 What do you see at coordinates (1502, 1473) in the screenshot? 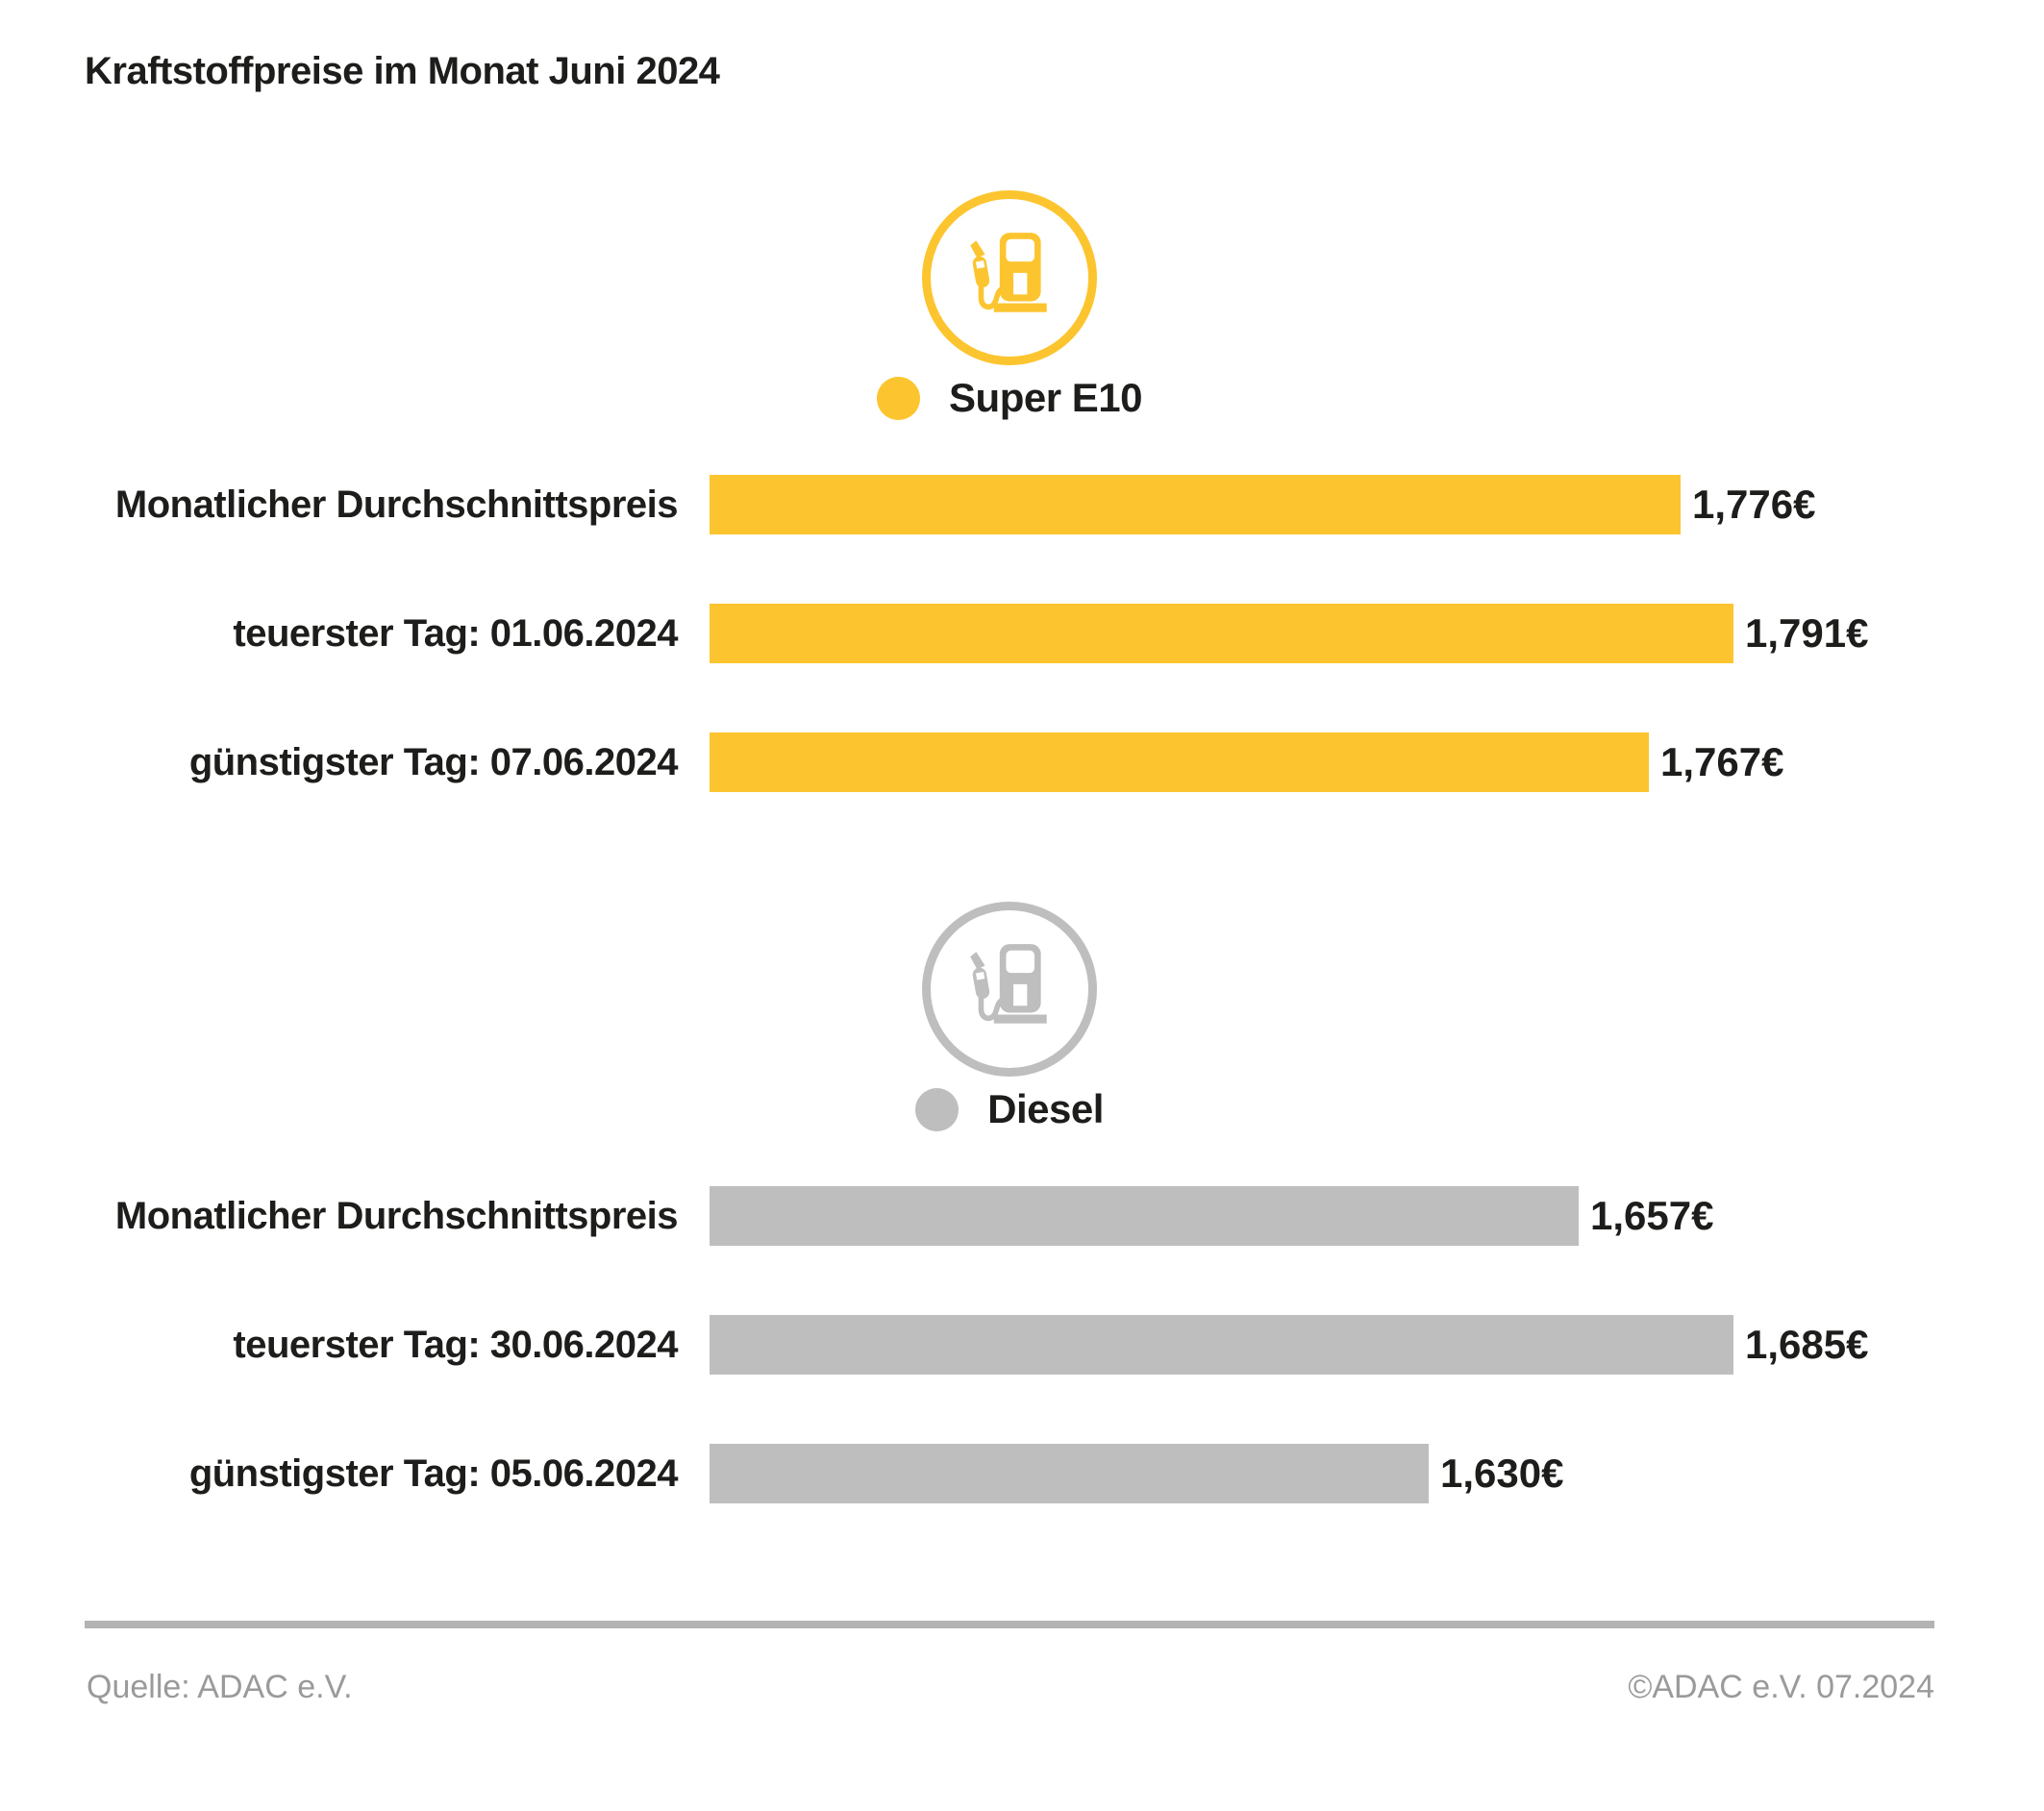
I see `bar-value-label: 1,630€` at bounding box center [1502, 1473].